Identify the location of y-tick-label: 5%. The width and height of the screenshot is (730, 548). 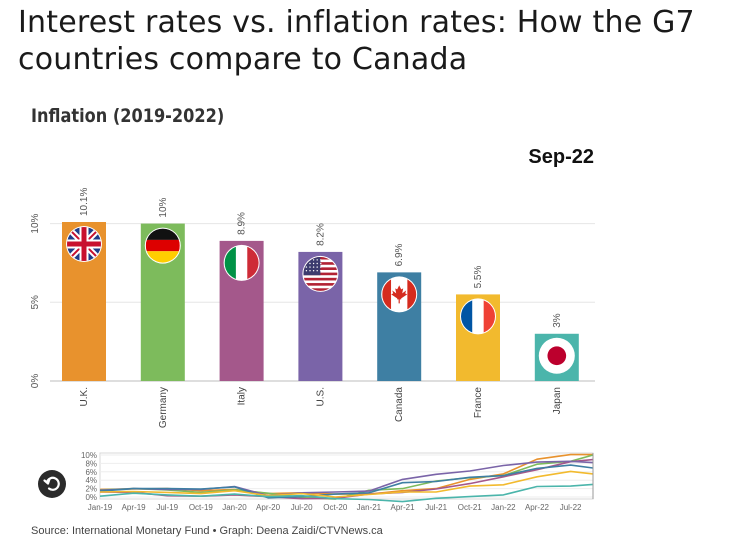
(35, 302).